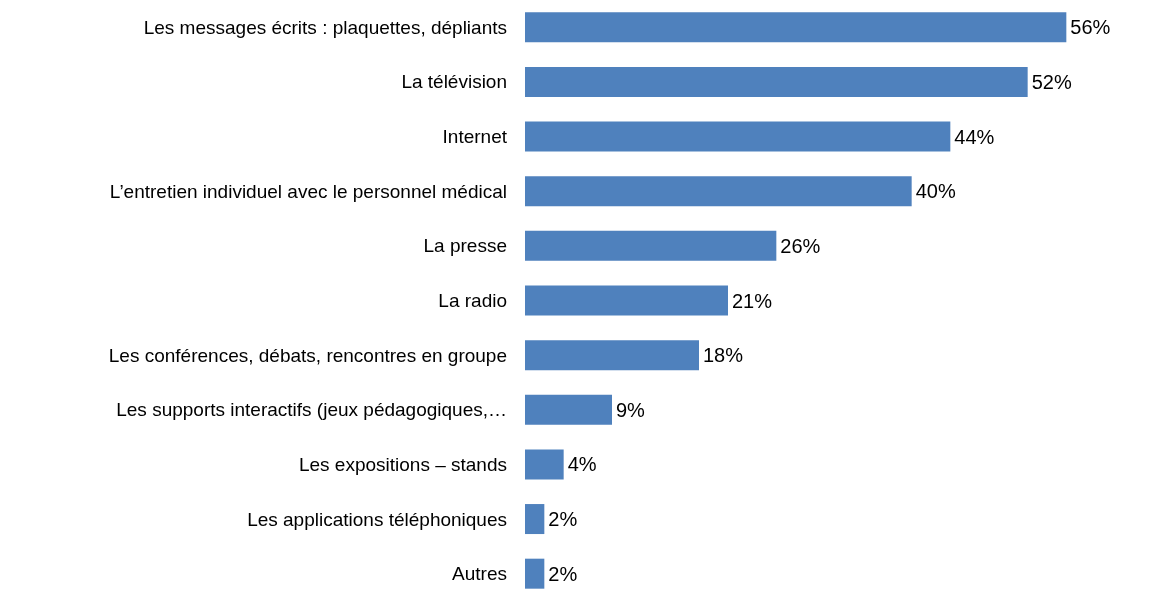 The width and height of the screenshot is (1162, 601). What do you see at coordinates (454, 82) in the screenshot?
I see `y-tick-label: La télévision` at bounding box center [454, 82].